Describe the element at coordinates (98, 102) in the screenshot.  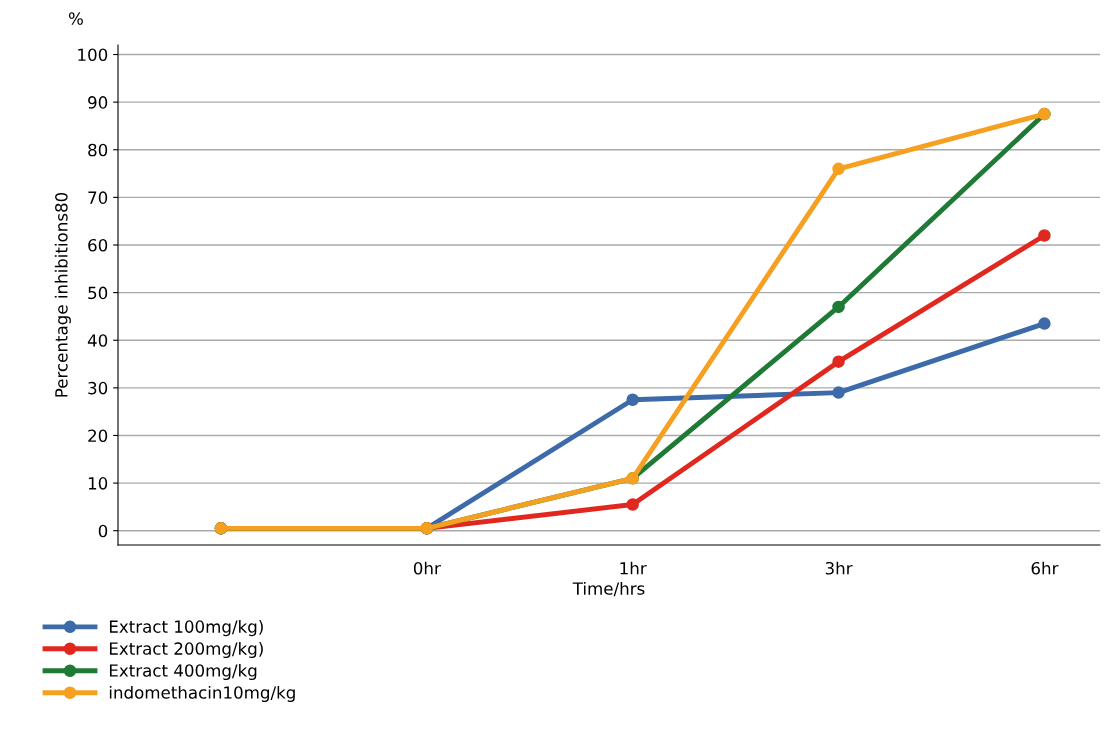
I see `y-tick-label: 90` at that location.